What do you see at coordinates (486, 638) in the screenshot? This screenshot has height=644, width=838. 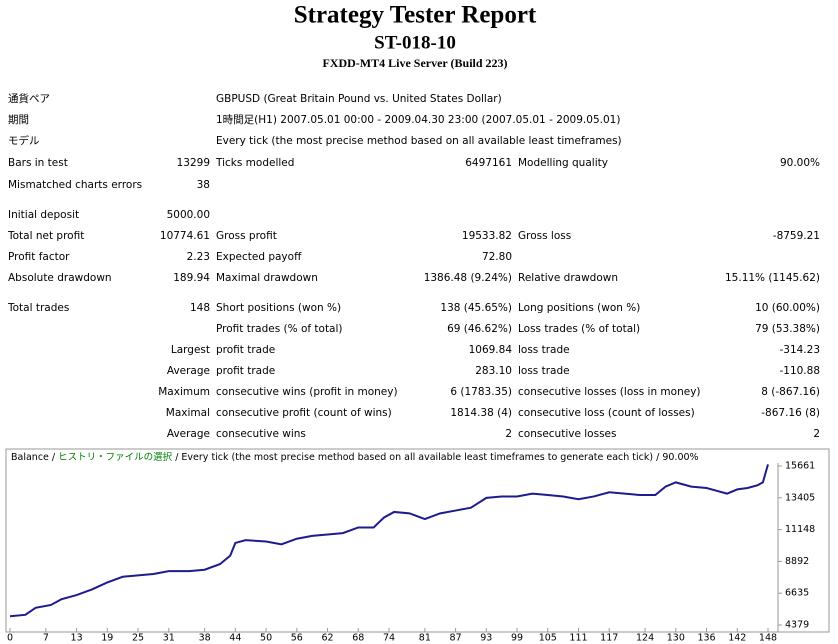 I see `x-tick-label: 93` at bounding box center [486, 638].